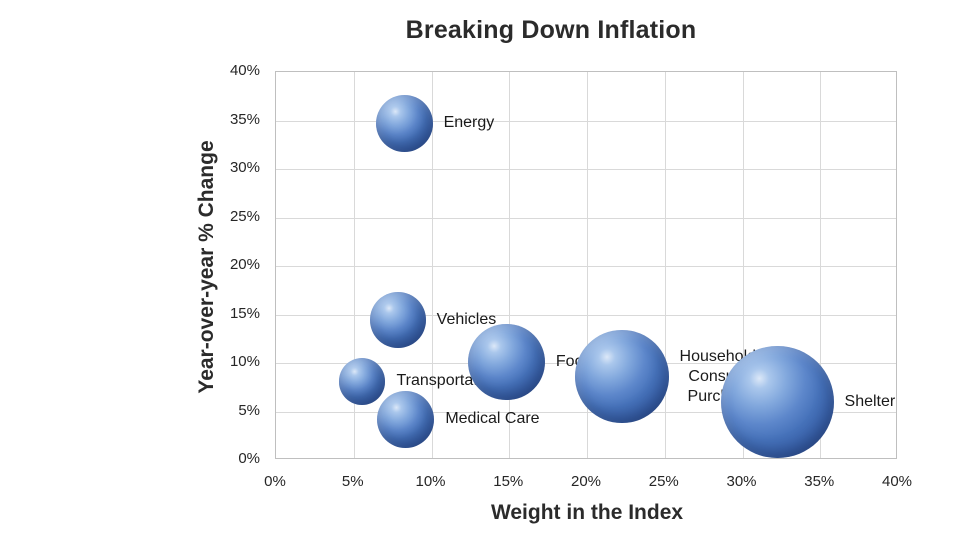 This screenshot has width=980, height=552. What do you see at coordinates (249, 410) in the screenshot?
I see `y-tick-label: 5%` at bounding box center [249, 410].